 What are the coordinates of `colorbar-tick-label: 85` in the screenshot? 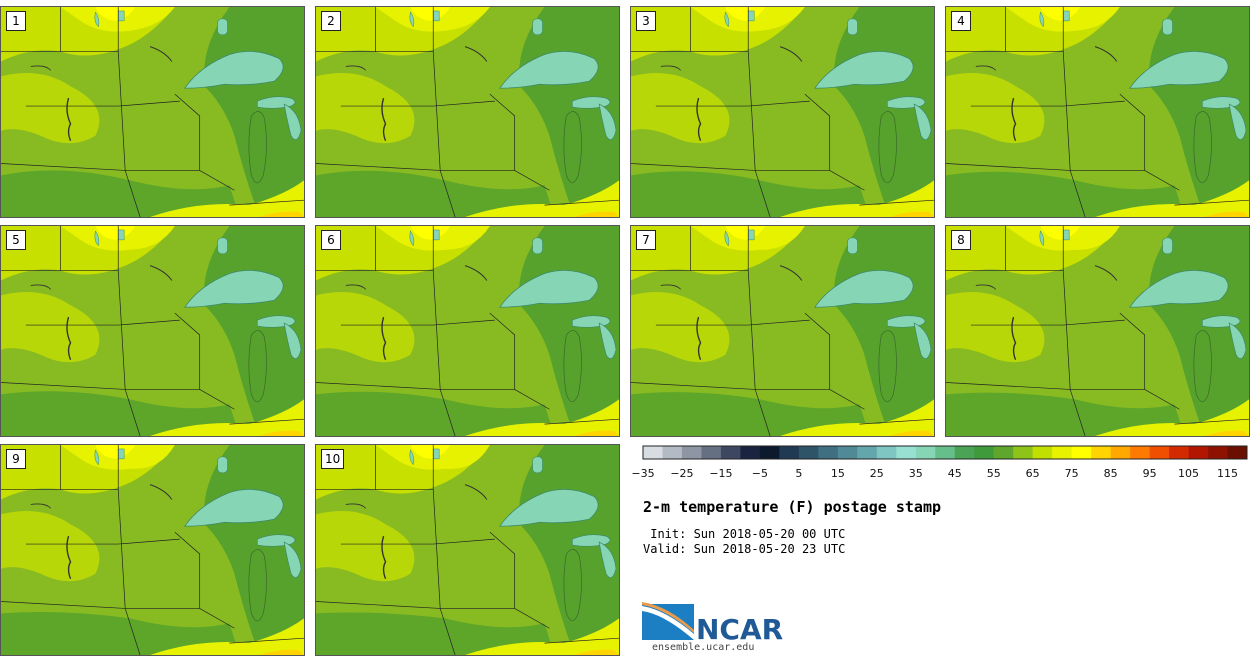 It's located at (1111, 473).